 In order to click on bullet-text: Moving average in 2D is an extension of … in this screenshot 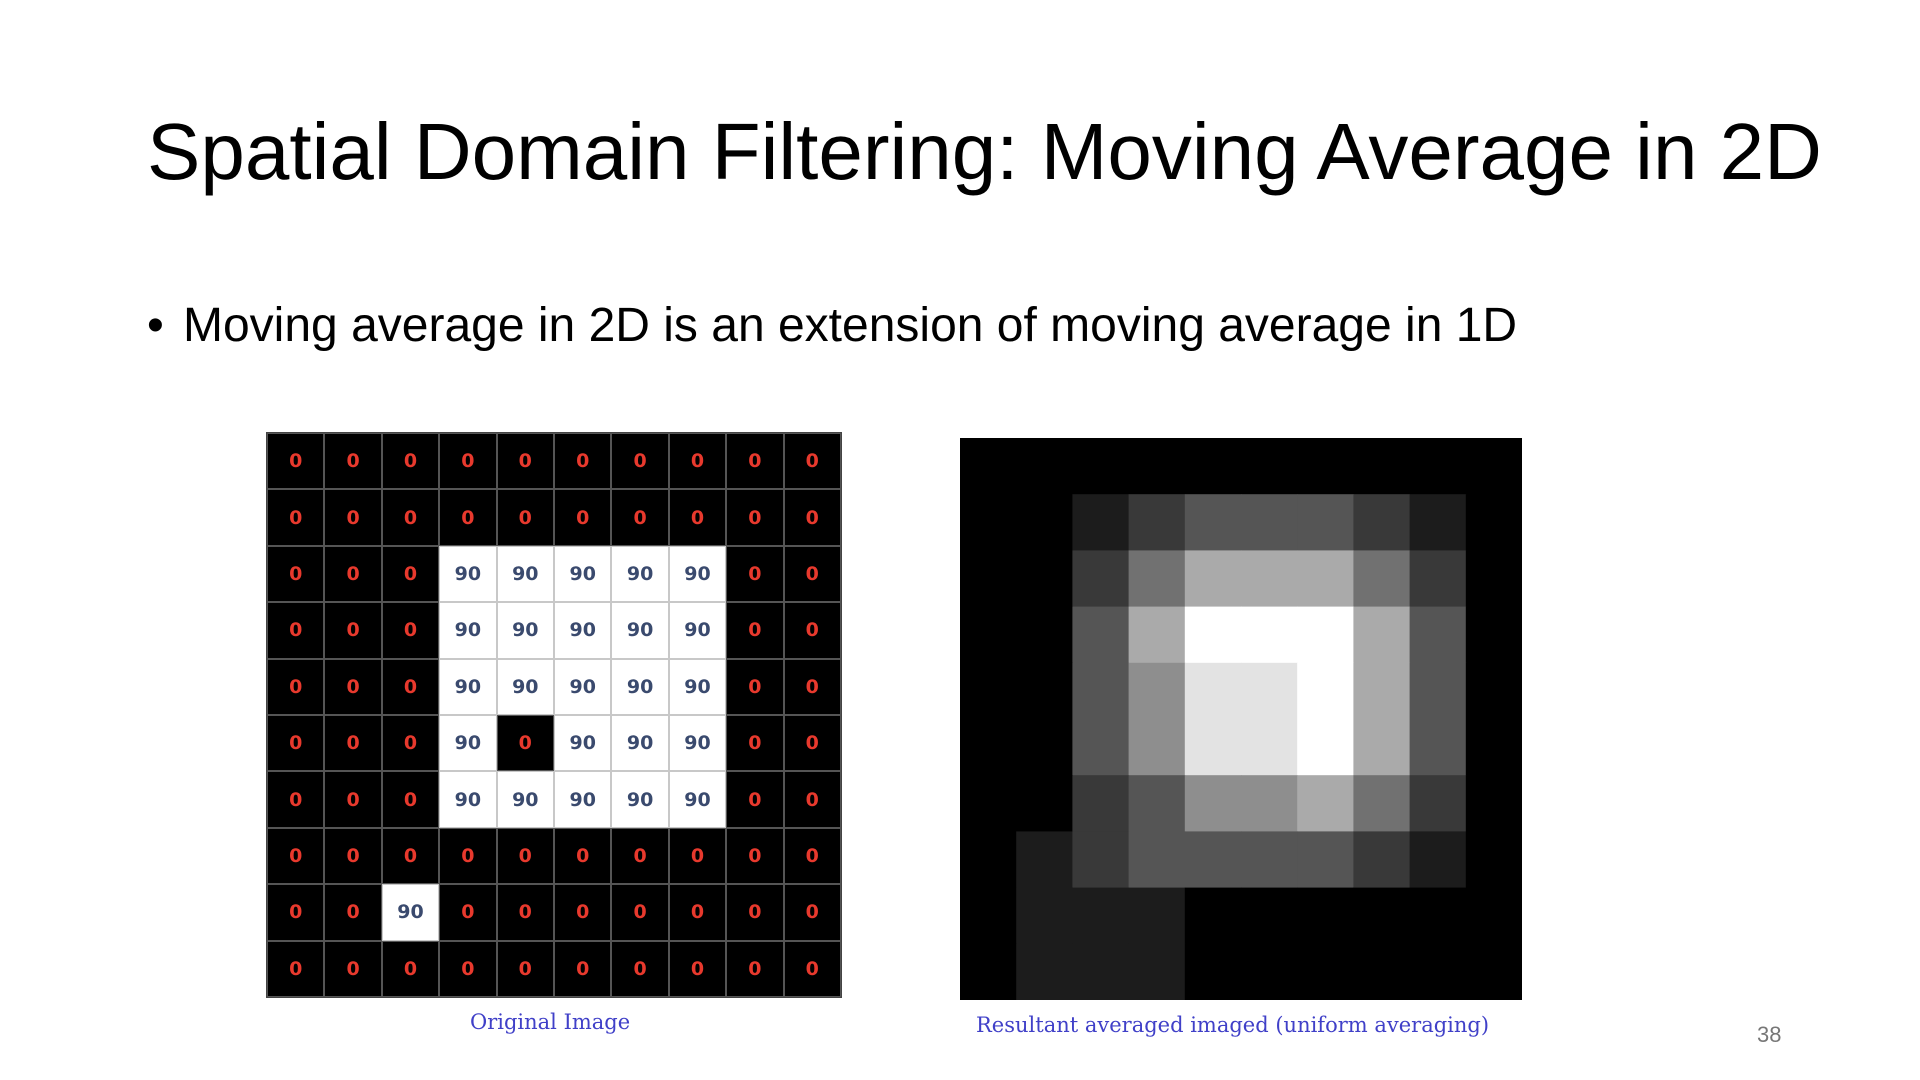, I will do `click(850, 325)`.